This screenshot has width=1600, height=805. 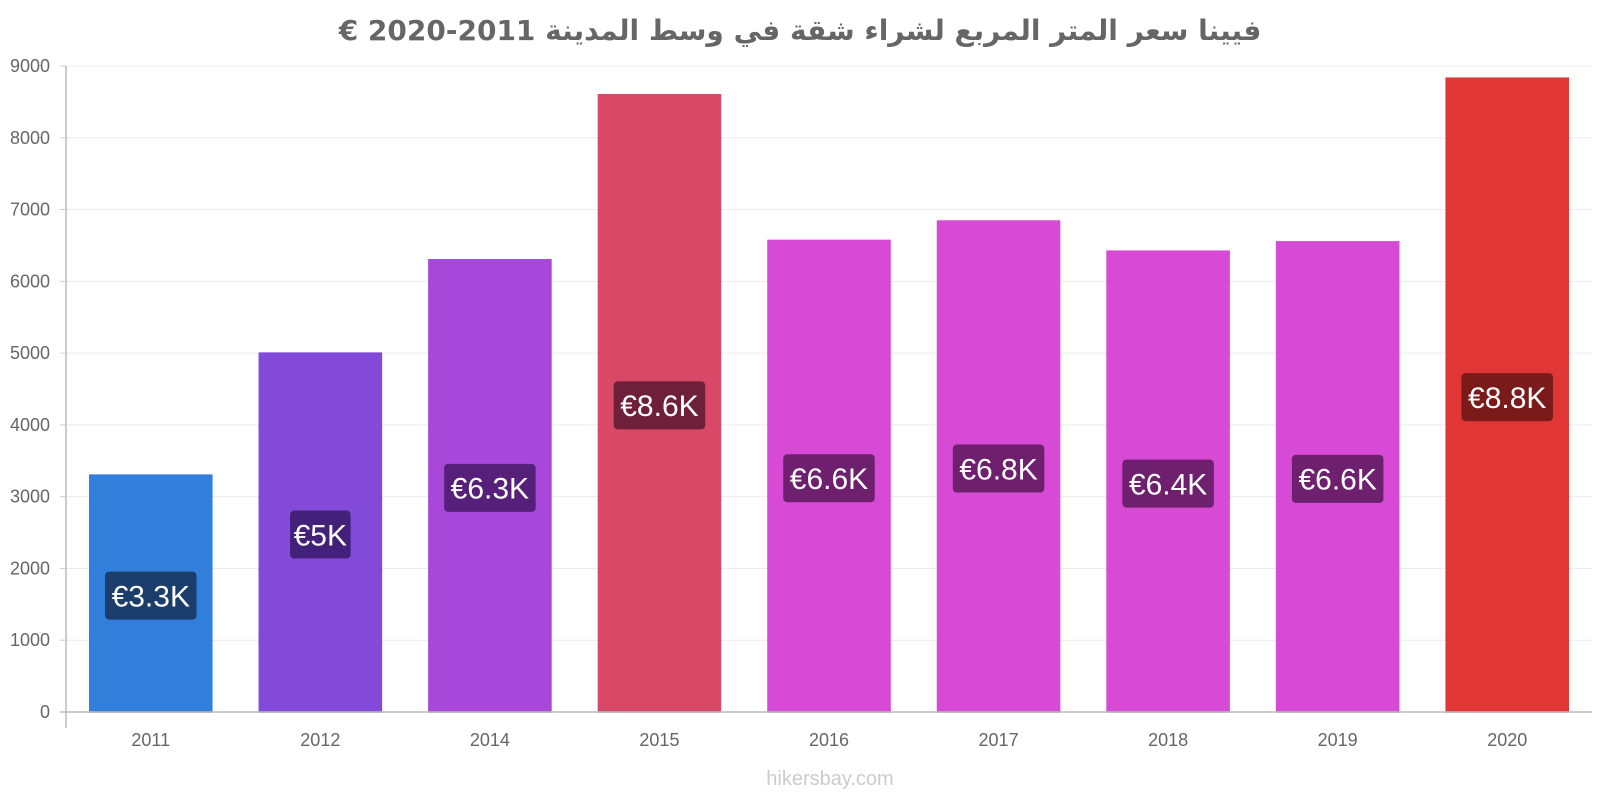 What do you see at coordinates (30, 425) in the screenshot?
I see `y-tick-label: 4000` at bounding box center [30, 425].